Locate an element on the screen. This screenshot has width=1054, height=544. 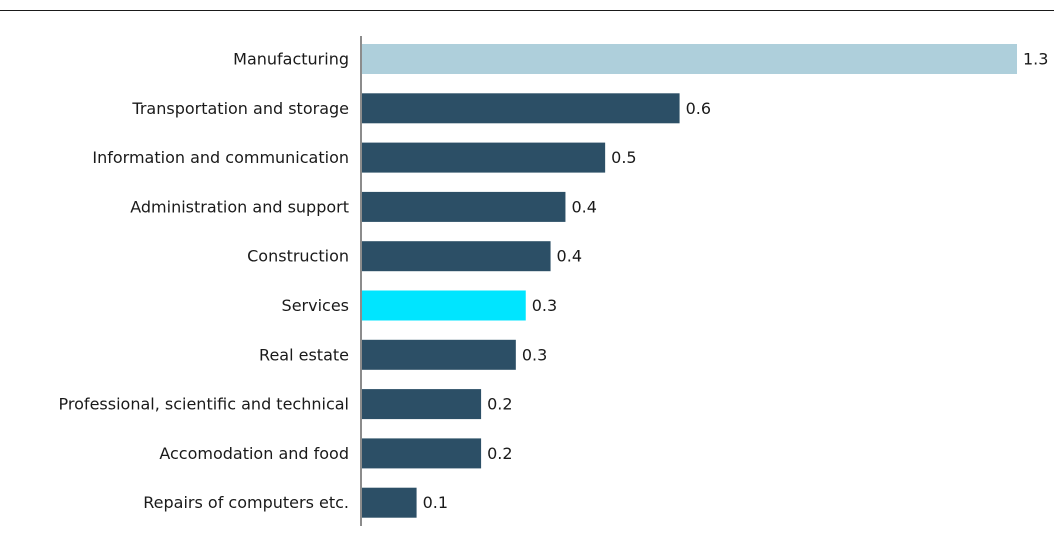
category-label-4: Construction is located at coordinates (298, 256).